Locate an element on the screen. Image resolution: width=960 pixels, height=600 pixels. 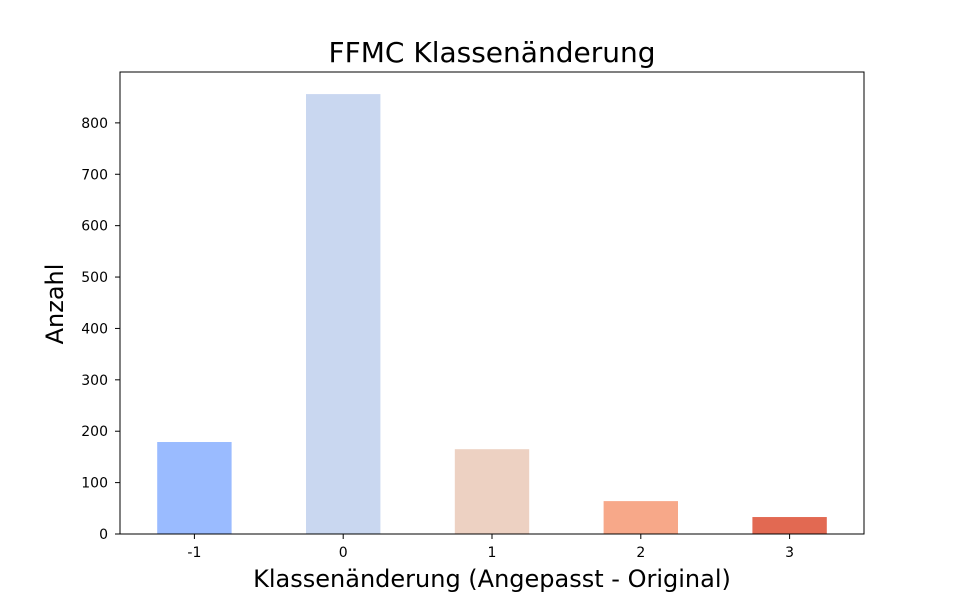
bar--1 is located at coordinates (194, 488).